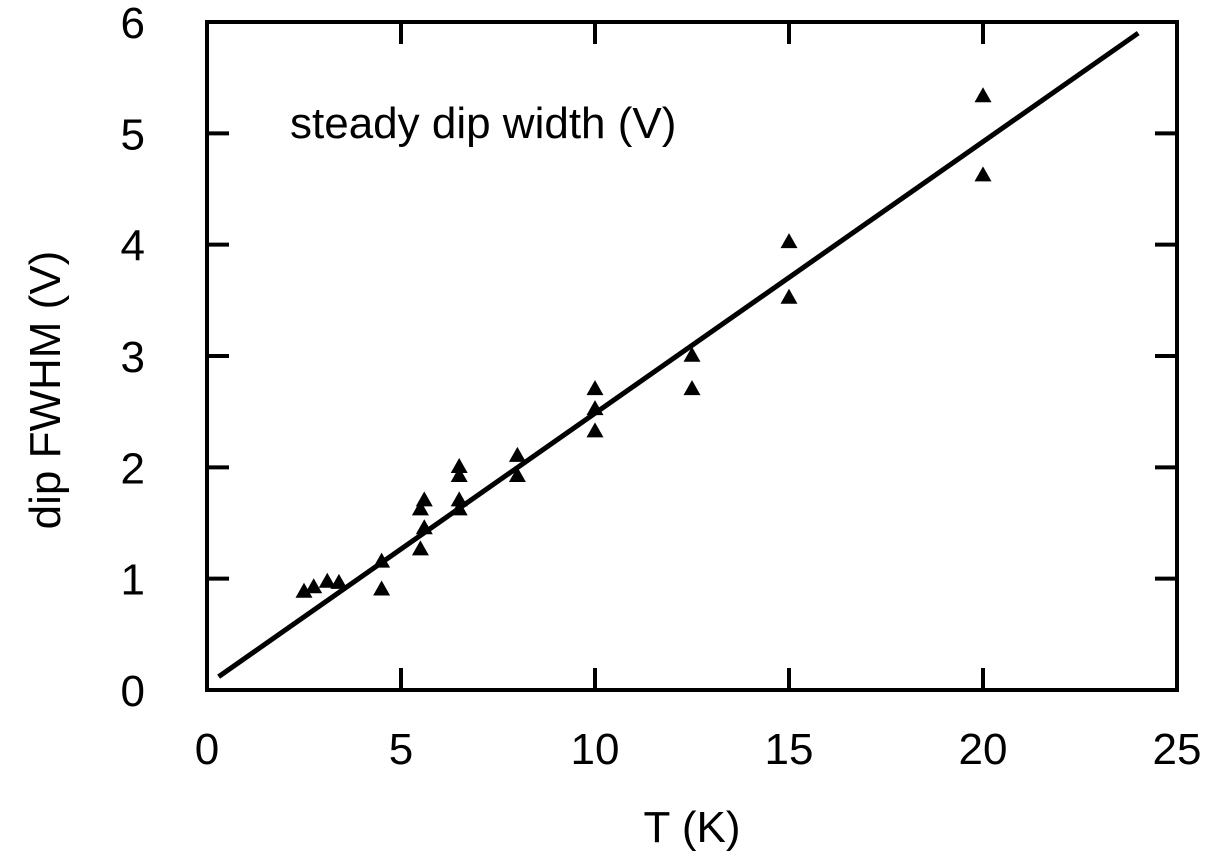 The image size is (1221, 858). What do you see at coordinates (133, 468) in the screenshot?
I see `y-tick-label: 2` at bounding box center [133, 468].